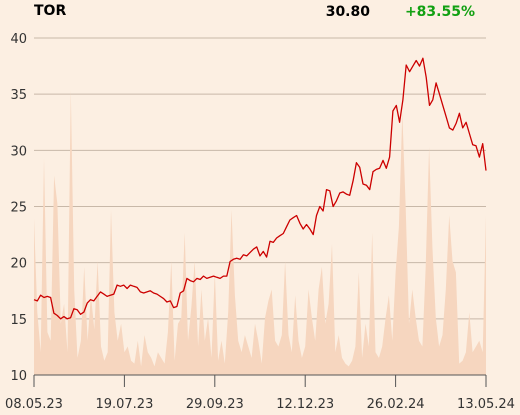  Describe the element at coordinates (440, 12) in the screenshot. I see `price-change-percent: +83.55%` at that location.